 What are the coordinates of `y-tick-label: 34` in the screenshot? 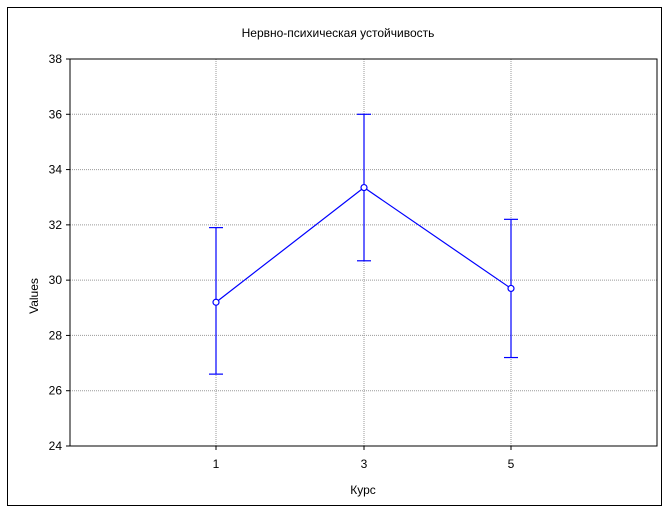 It's located at (56, 170).